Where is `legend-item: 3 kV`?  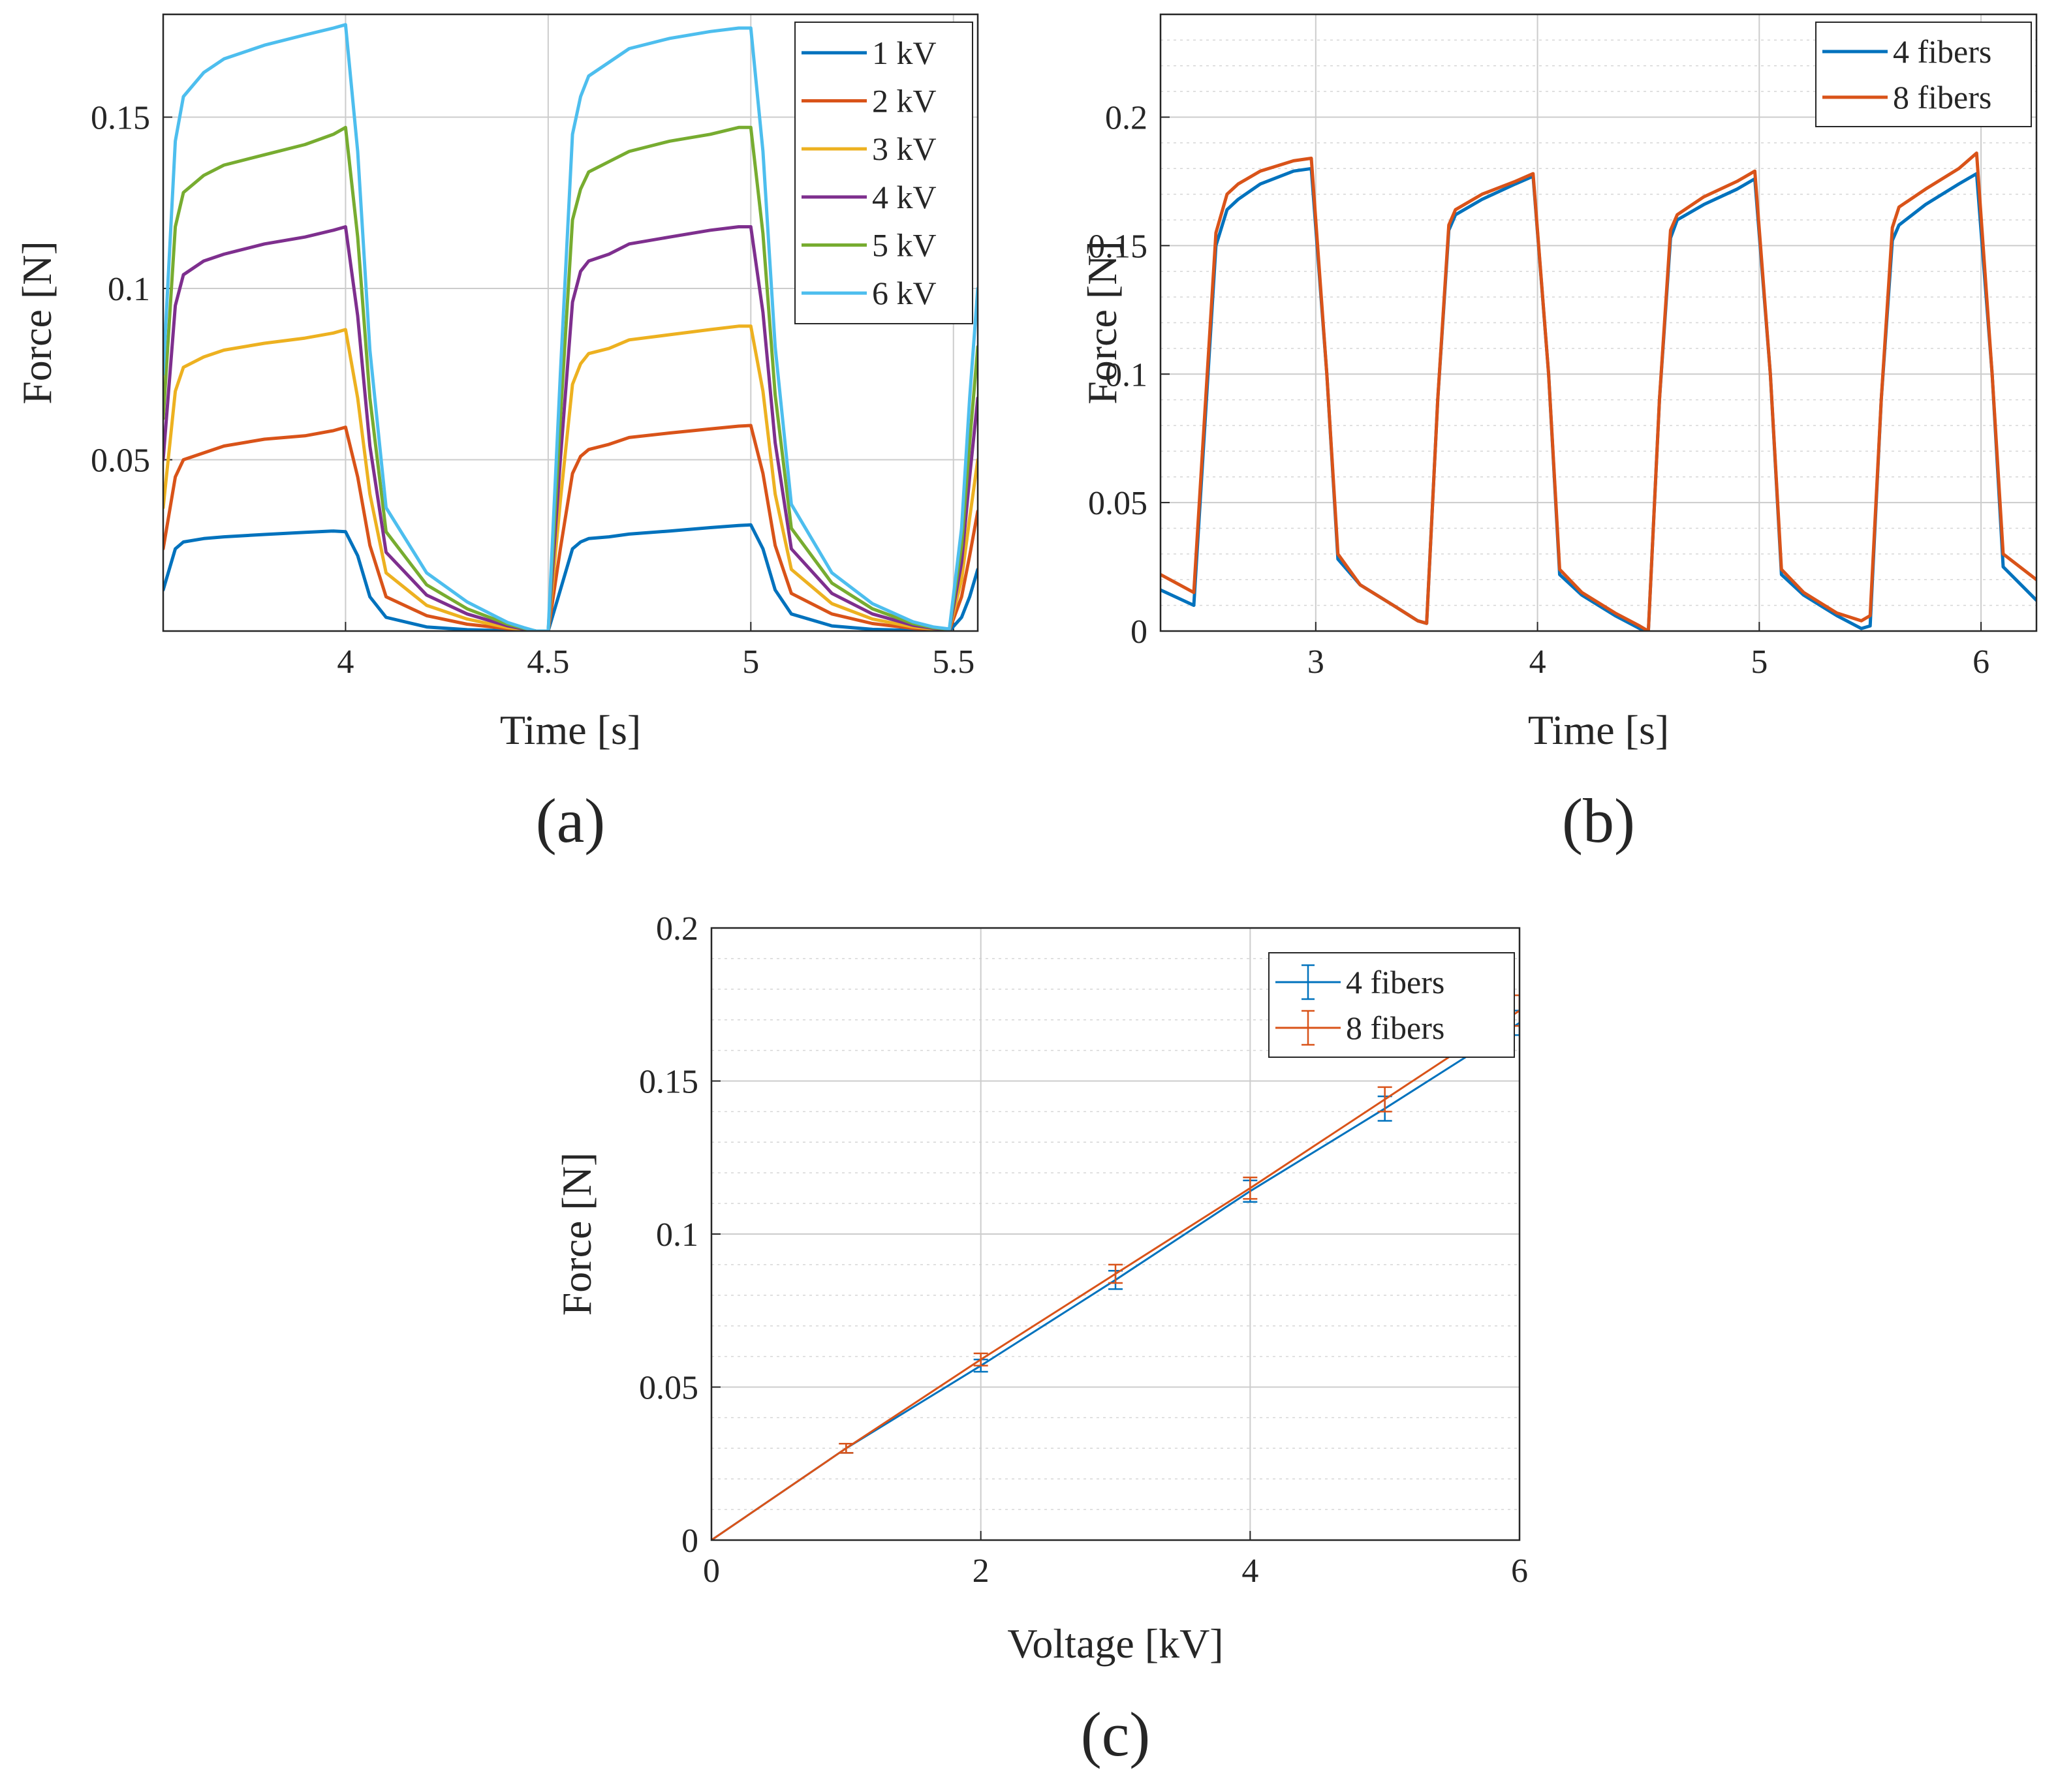
legend-item: 3 kV is located at coordinates (869, 149).